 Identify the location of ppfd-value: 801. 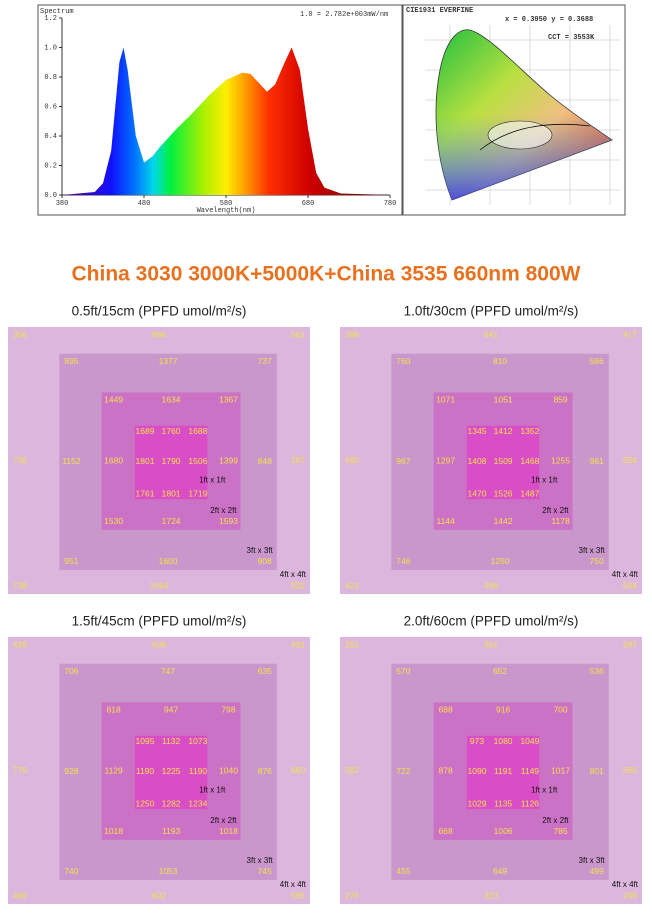
(597, 771).